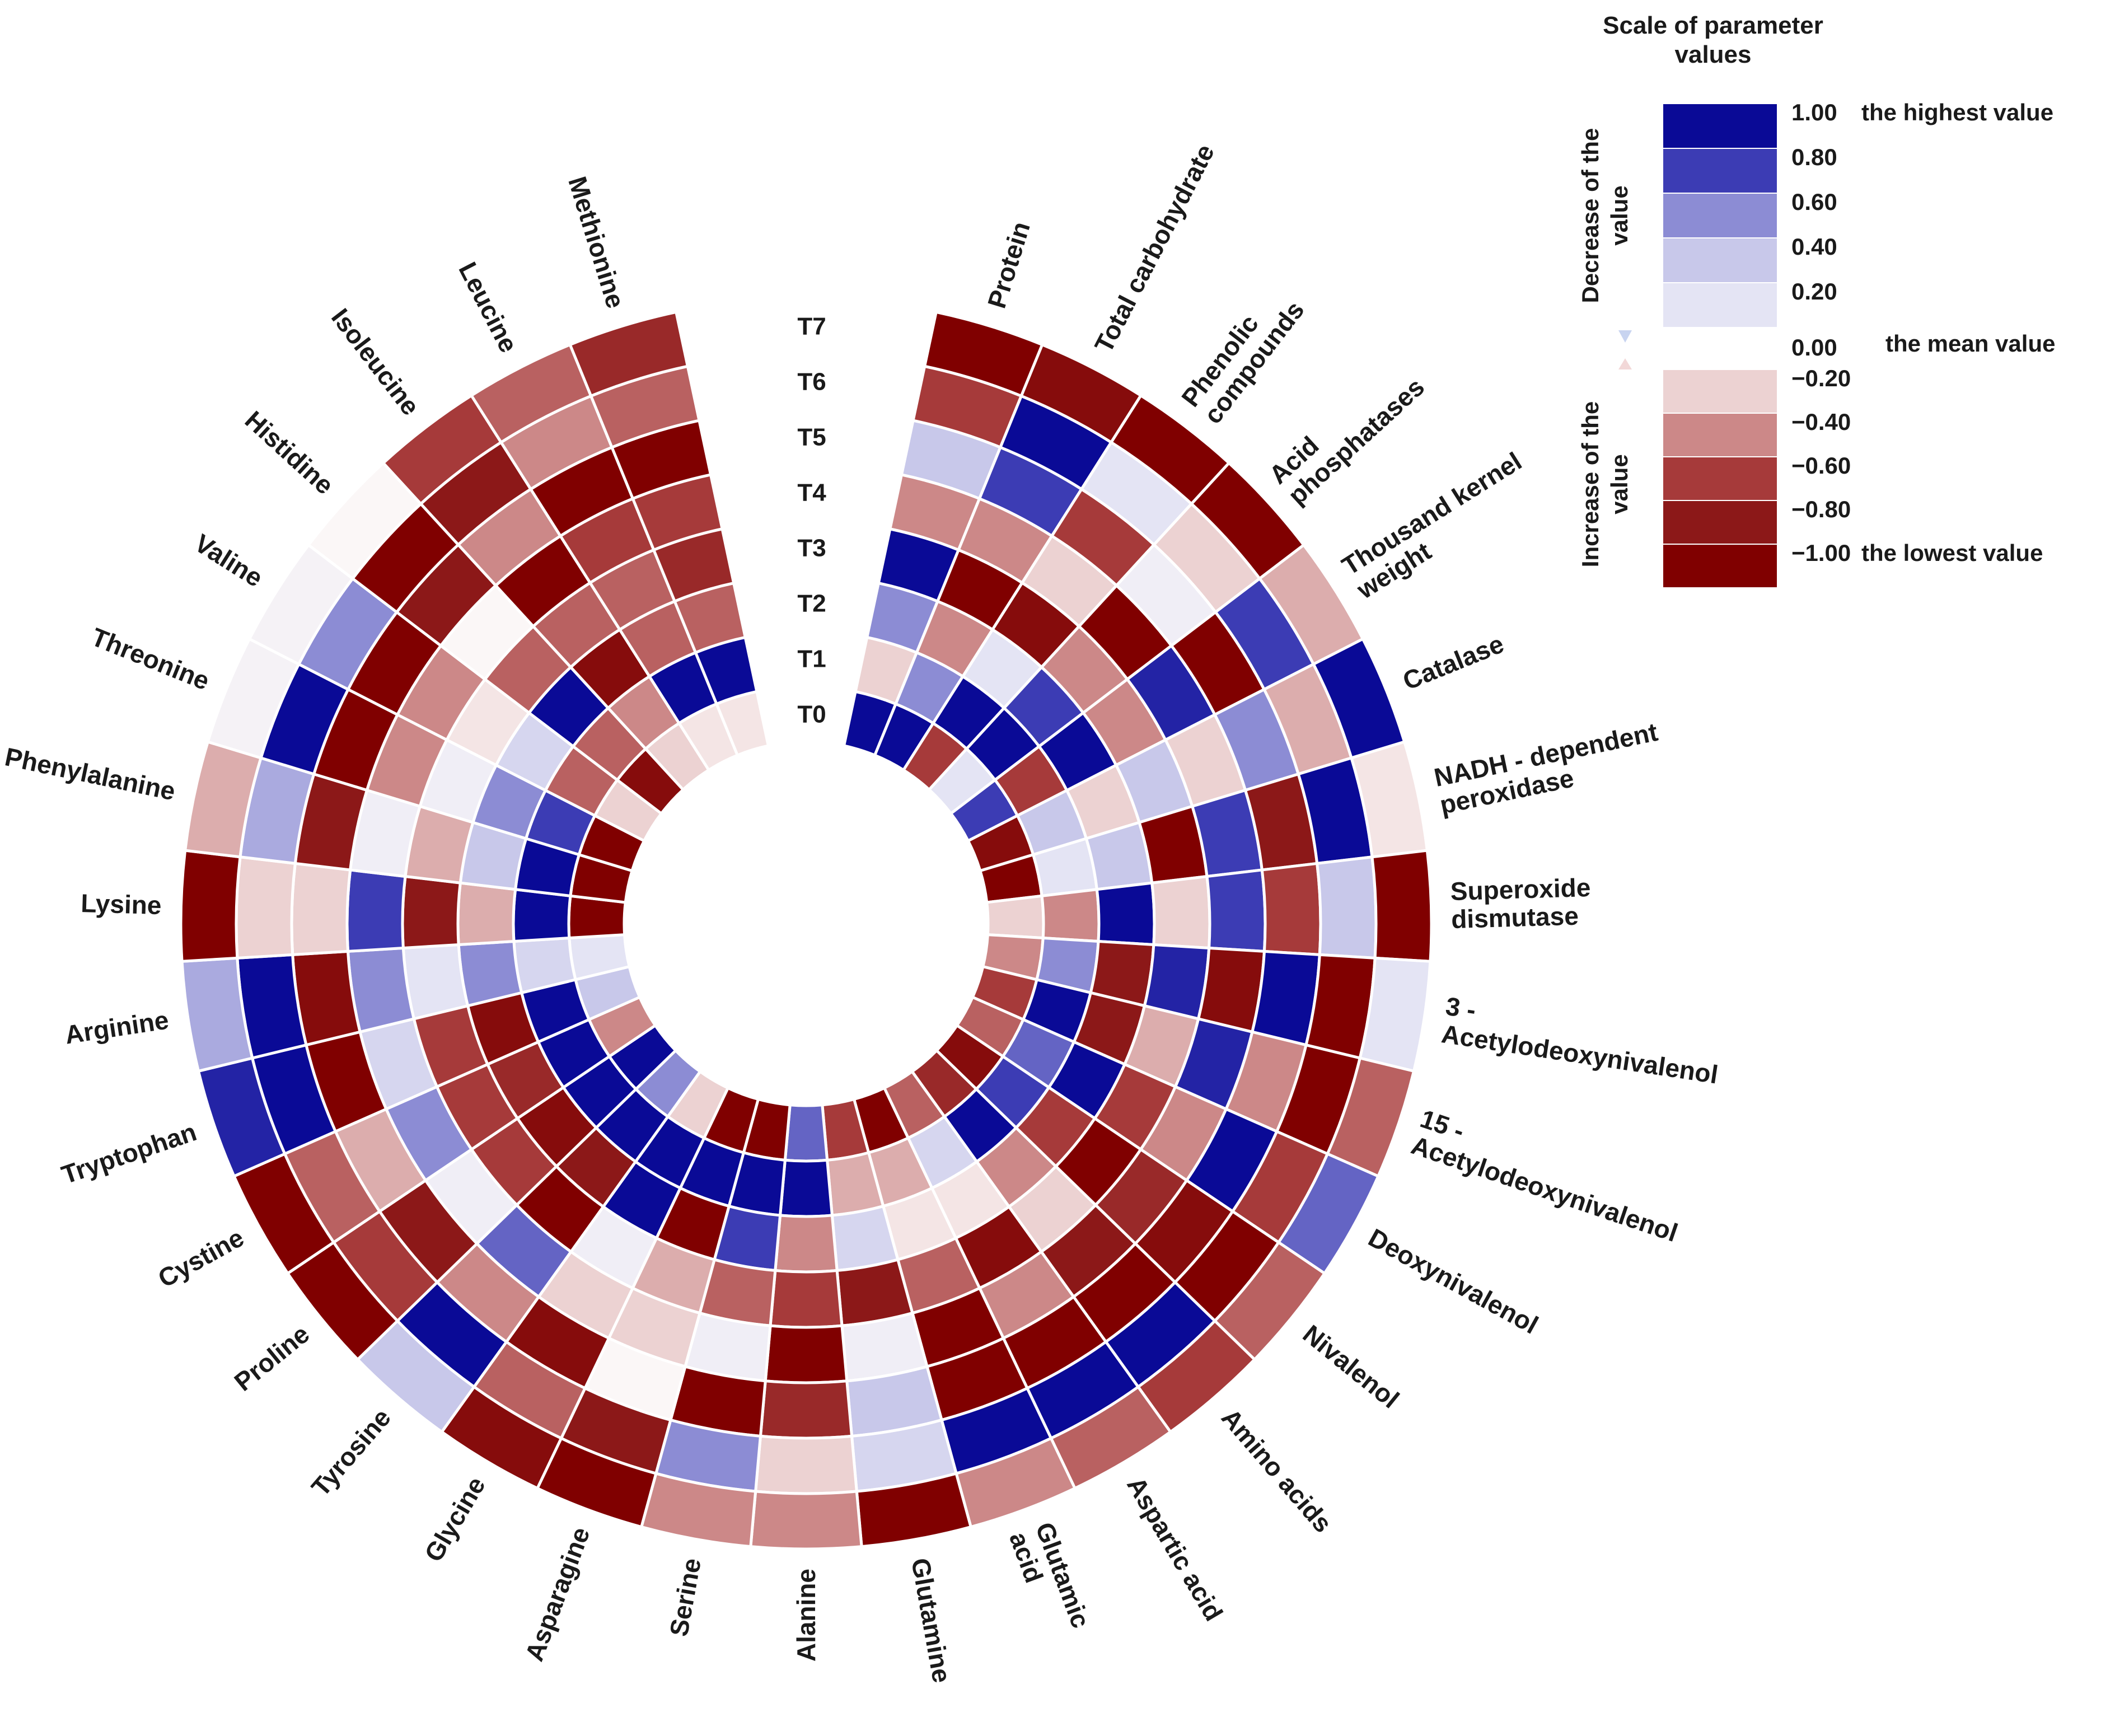 This screenshot has height=1736, width=2101. I want to click on sector-label-line: Protein, so click(1009, 265).